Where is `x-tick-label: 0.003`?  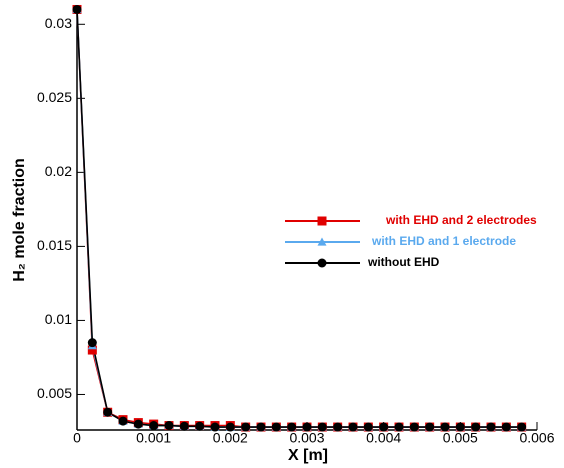 x-tick-label: 0.003 is located at coordinates (306, 438).